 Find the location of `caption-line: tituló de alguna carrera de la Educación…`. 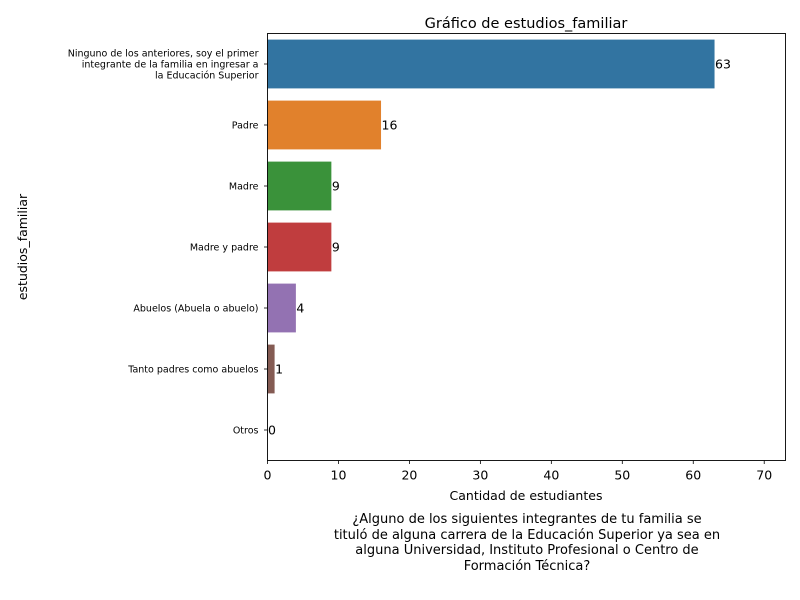

caption-line: tituló de alguna carrera de la Educación… is located at coordinates (527, 535).